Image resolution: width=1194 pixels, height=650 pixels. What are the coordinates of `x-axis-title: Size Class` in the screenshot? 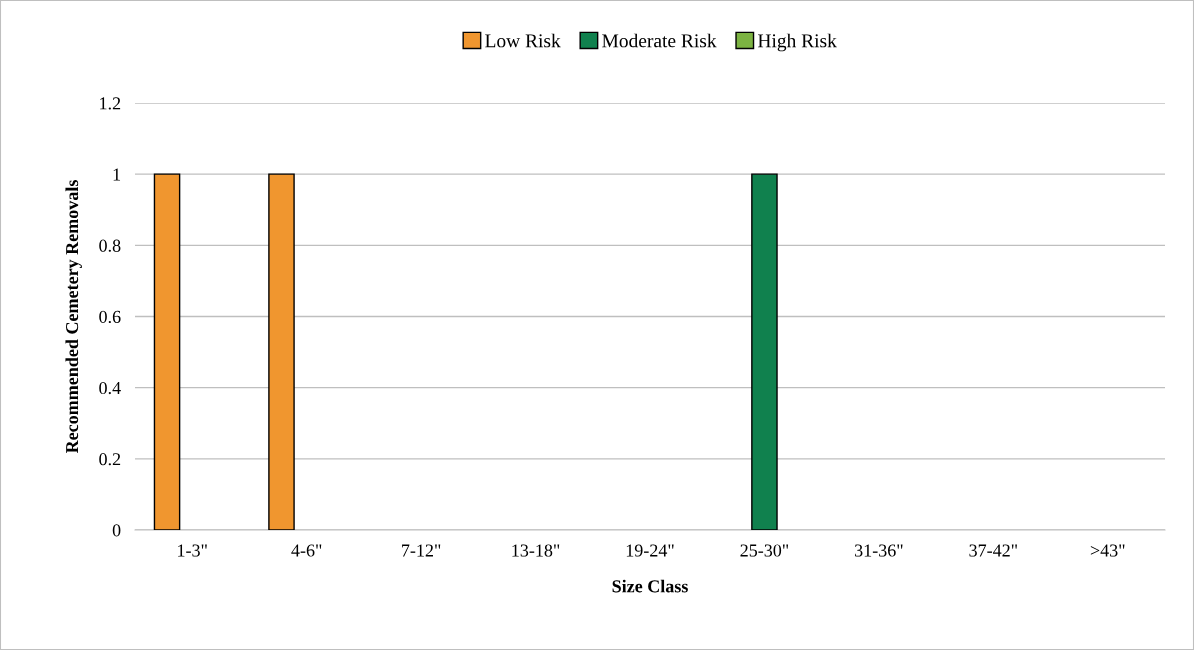 It's located at (650, 586).